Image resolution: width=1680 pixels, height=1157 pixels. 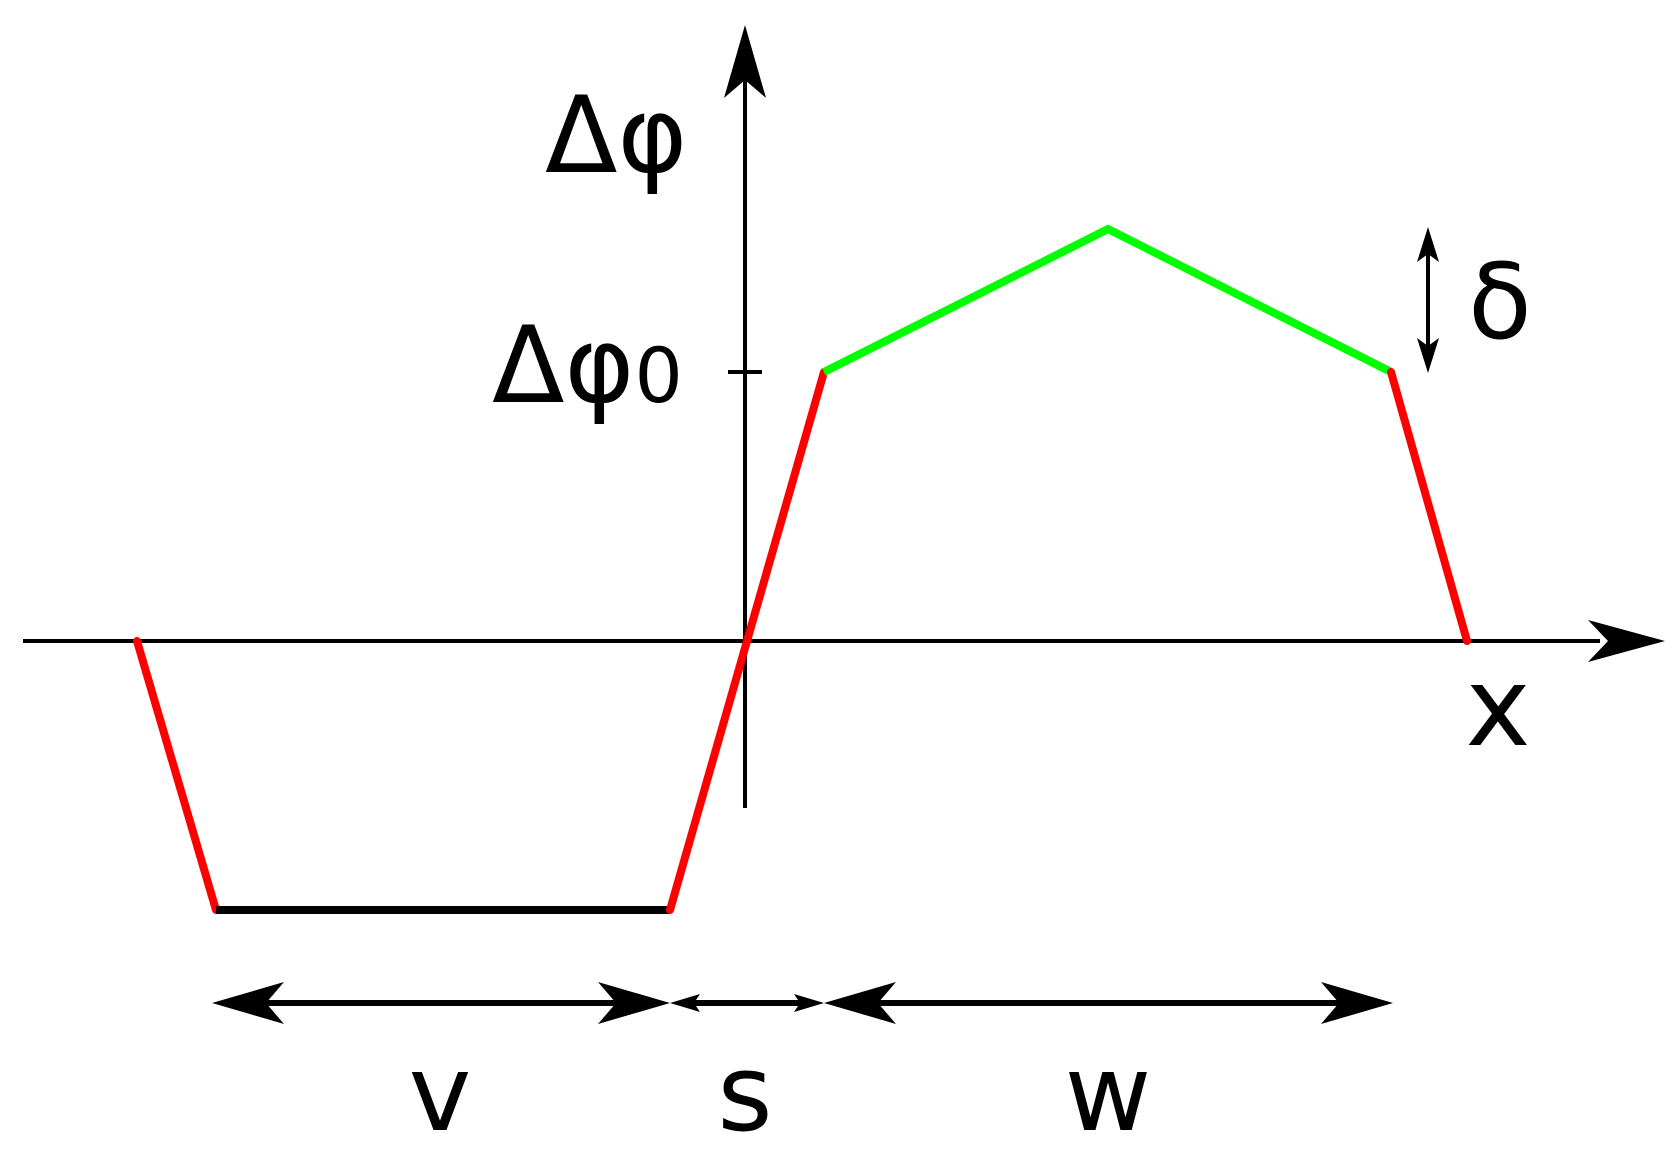 What do you see at coordinates (1497, 707) in the screenshot?
I see `x-axis-label: x` at bounding box center [1497, 707].